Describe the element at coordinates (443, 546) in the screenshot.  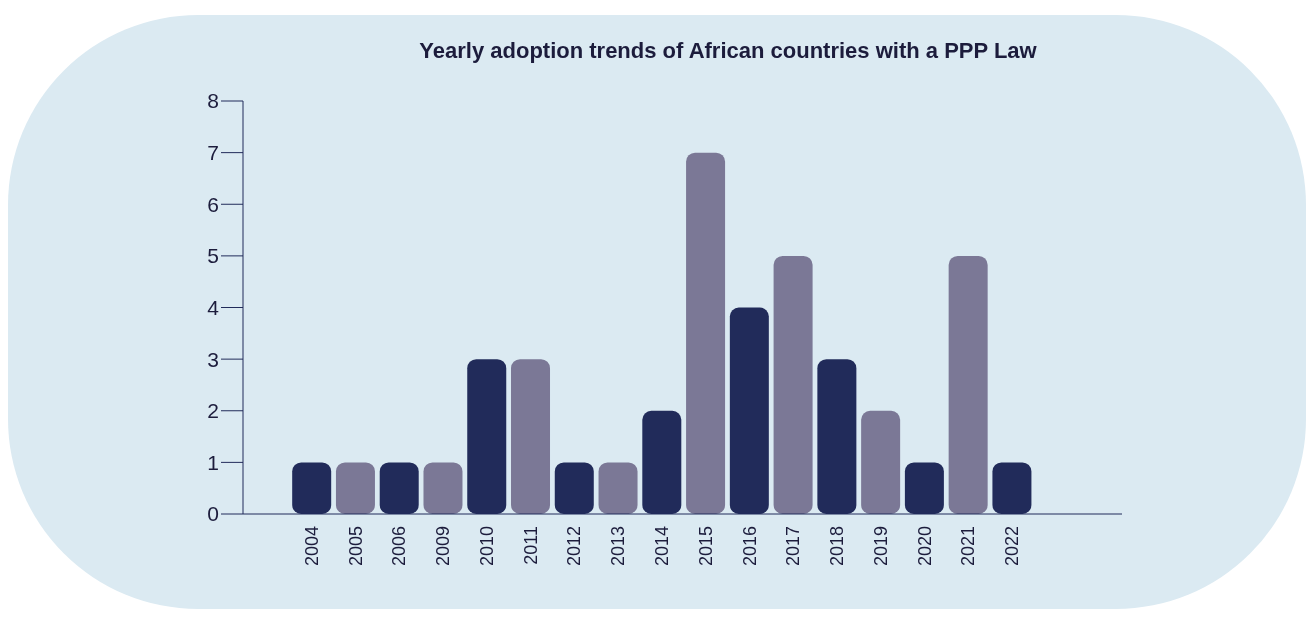
I see `x-tick-label: 2009` at that location.